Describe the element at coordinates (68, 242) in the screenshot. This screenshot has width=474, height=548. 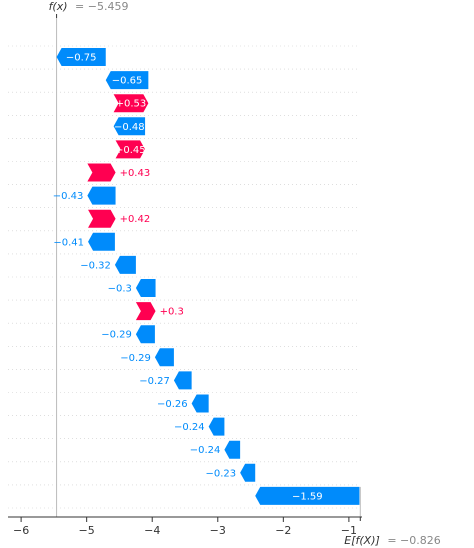
I see `bar-value-label: −0.41` at that location.